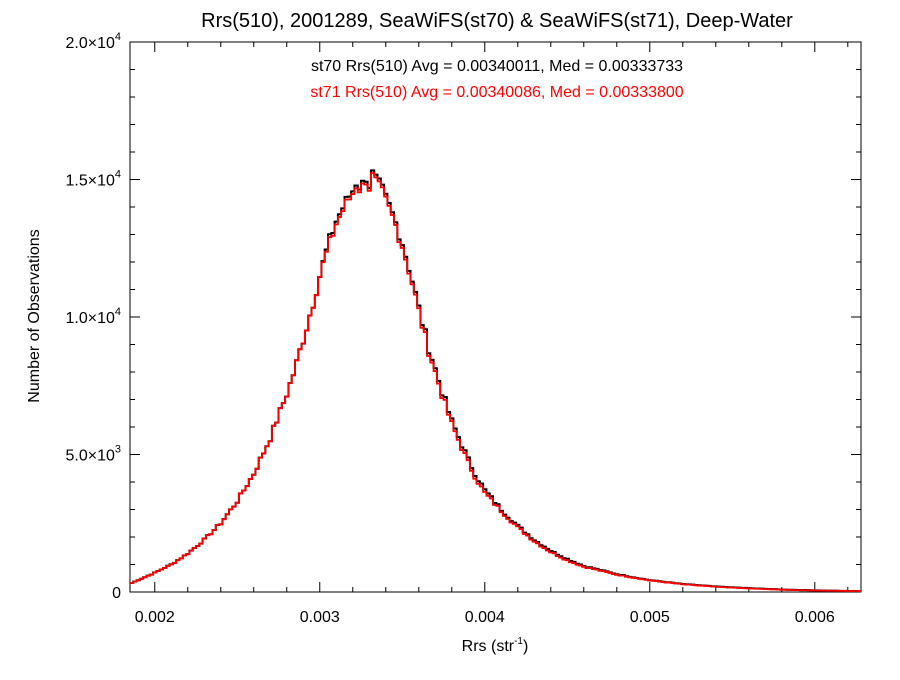 The image size is (900, 680). Describe the element at coordinates (518, 641) in the screenshot. I see `x-axis-label-sup: -1` at that location.